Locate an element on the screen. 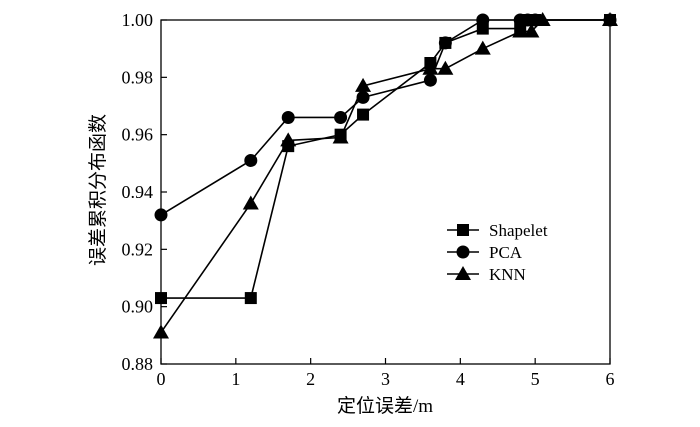  legend-label-knn: KNN is located at coordinates (507, 274).